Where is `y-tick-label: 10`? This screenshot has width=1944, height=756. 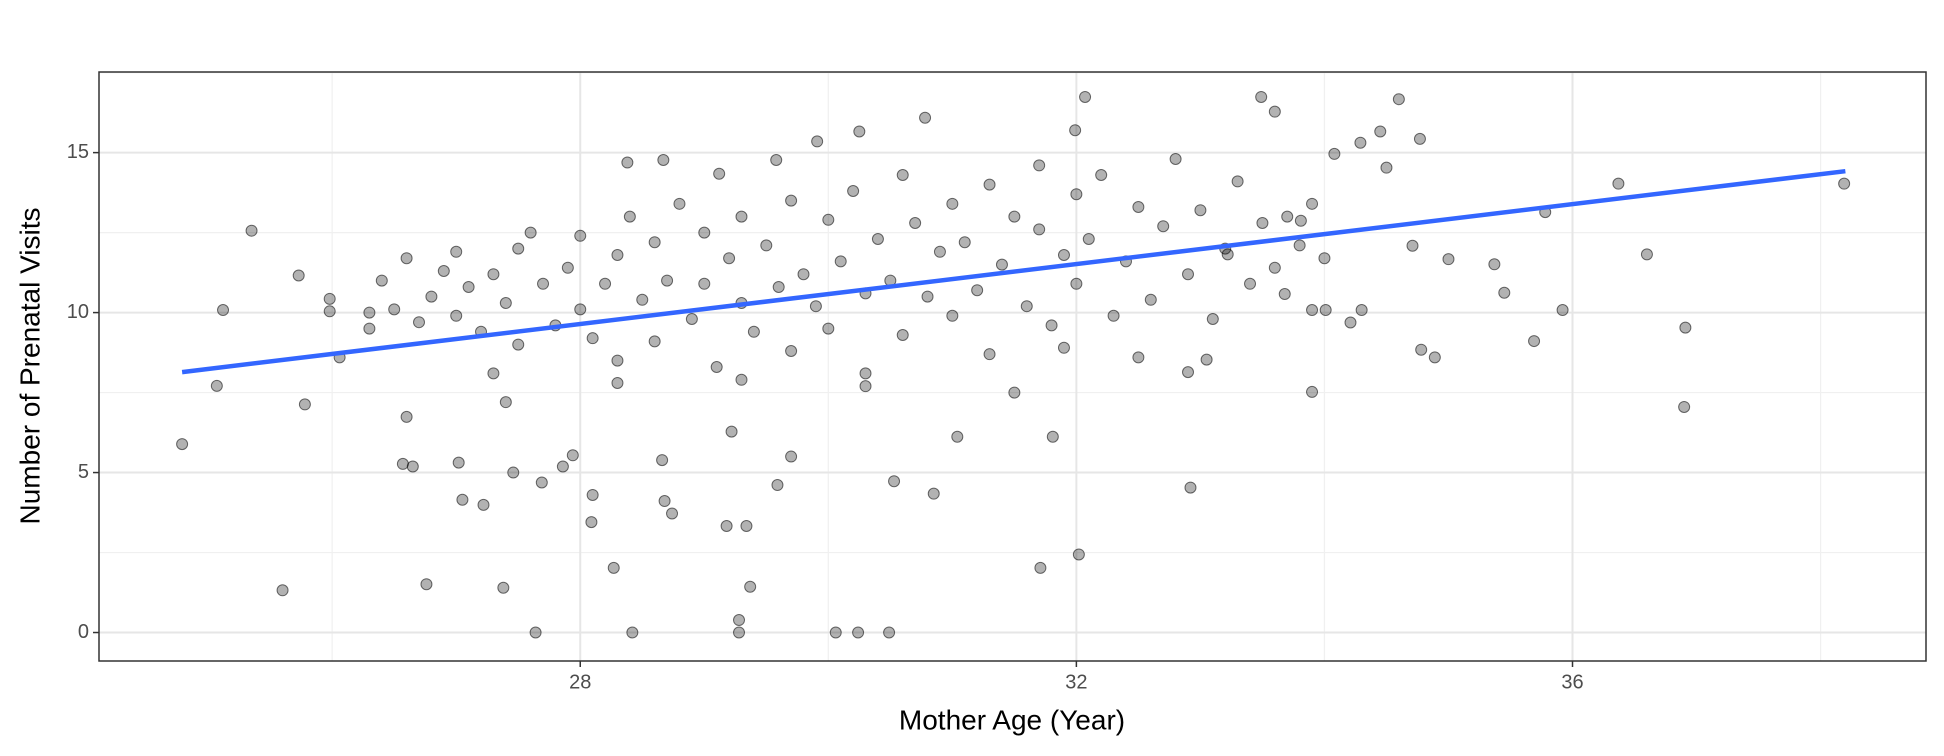 y-tick-label: 10 is located at coordinates (78, 312).